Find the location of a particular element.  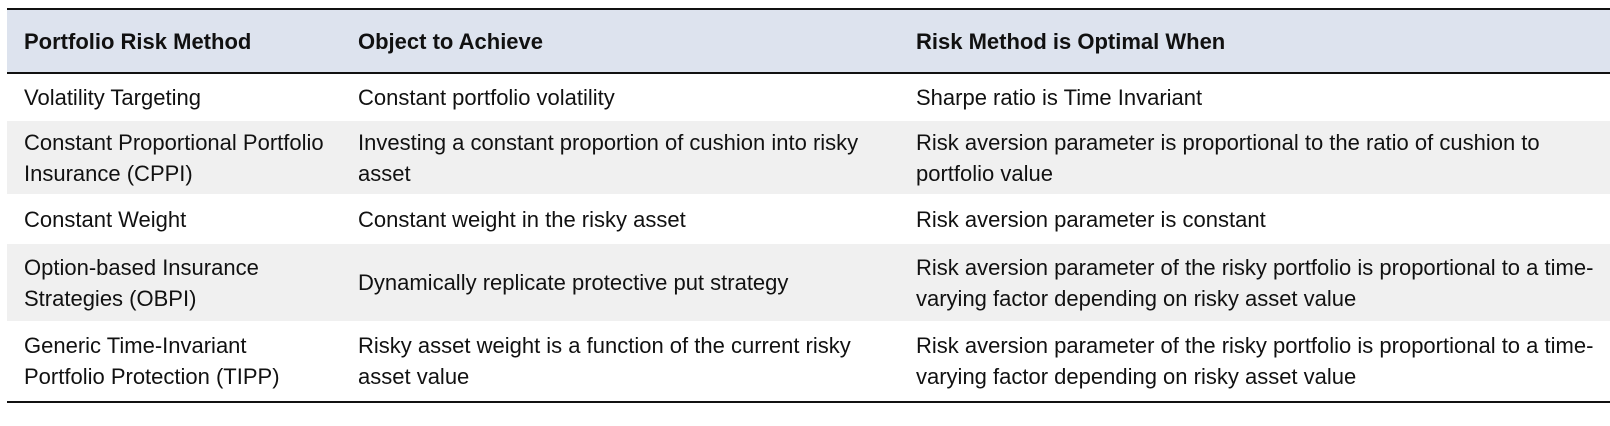

header-optimal-when: Risk Method is Optimal When is located at coordinates (1071, 41).